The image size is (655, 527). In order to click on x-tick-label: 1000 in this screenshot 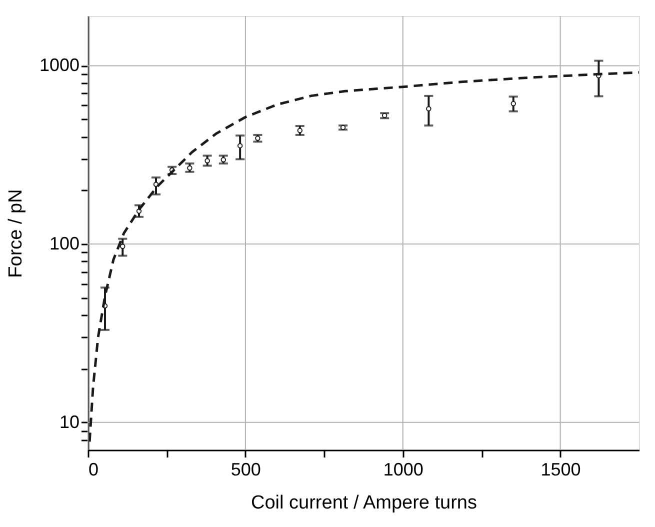, I will do `click(403, 470)`.